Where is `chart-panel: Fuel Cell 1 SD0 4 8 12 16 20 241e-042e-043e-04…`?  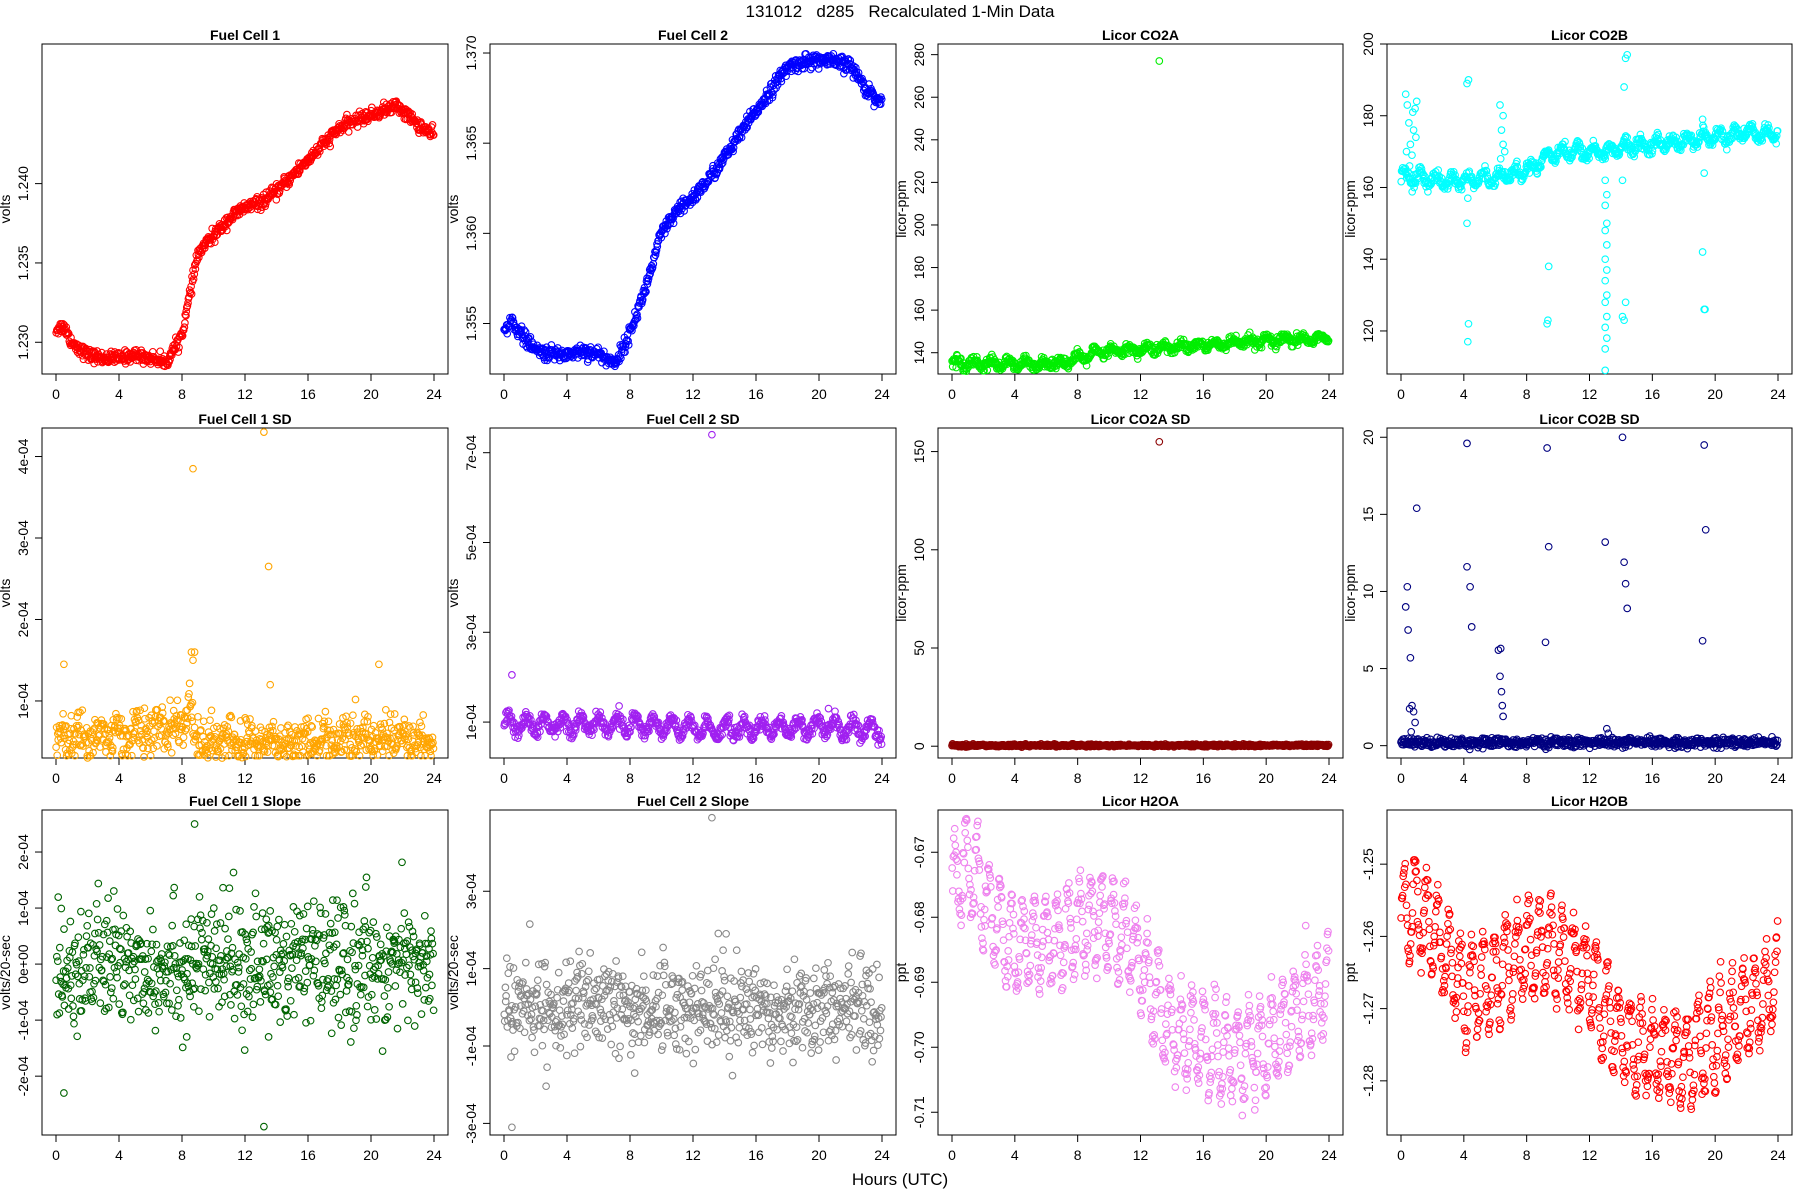 chart-panel: Fuel Cell 1 SD0 4 8 12 16 20 241e-042e-043e-04… is located at coordinates (224, 598).